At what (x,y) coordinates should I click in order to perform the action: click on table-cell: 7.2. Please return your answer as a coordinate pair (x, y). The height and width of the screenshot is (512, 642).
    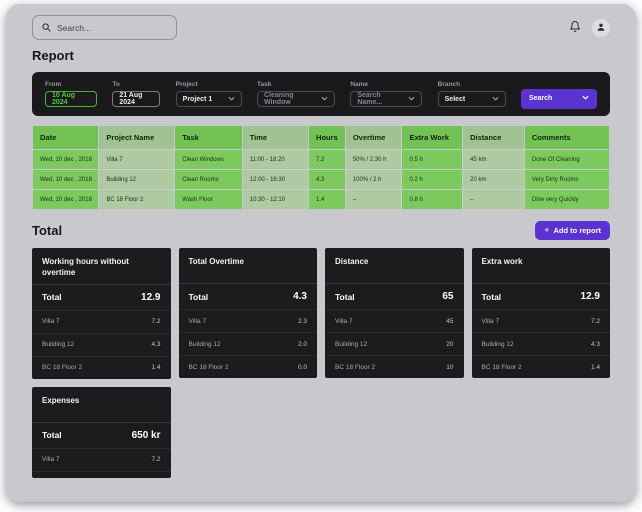
    Looking at the image, I should click on (327, 159).